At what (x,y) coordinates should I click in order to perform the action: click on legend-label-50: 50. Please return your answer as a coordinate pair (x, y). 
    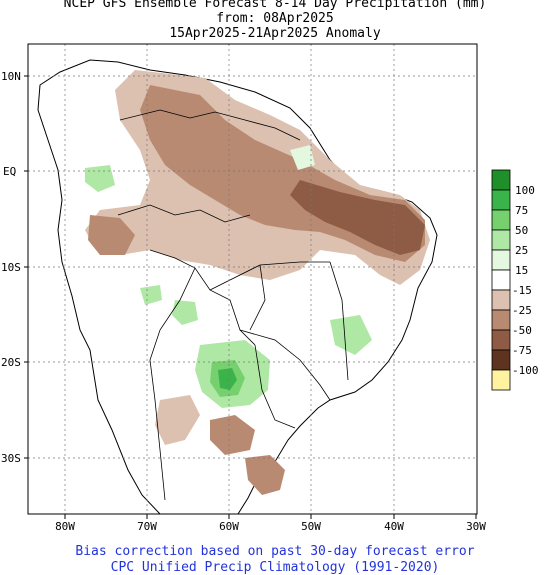
    Looking at the image, I should click on (521, 230).